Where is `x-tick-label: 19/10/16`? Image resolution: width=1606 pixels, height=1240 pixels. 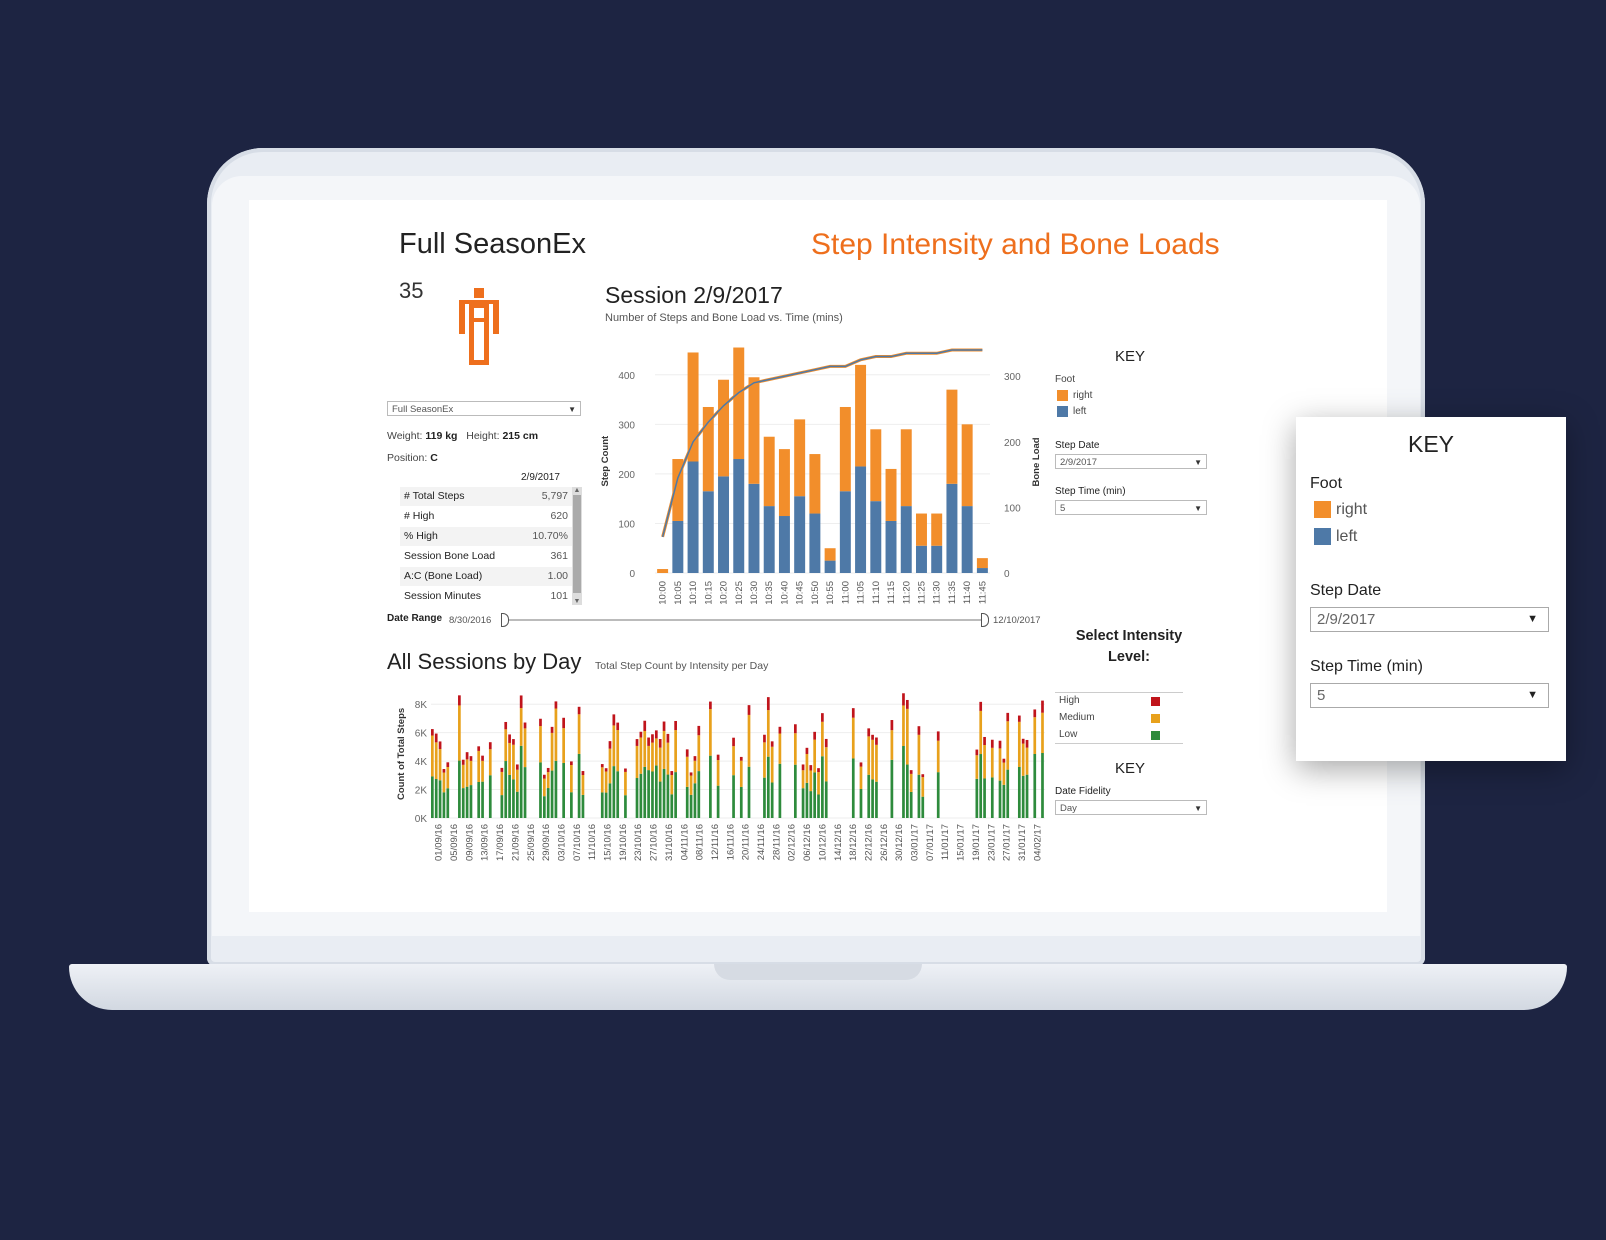 x-tick-label: 19/10/16 is located at coordinates (623, 842).